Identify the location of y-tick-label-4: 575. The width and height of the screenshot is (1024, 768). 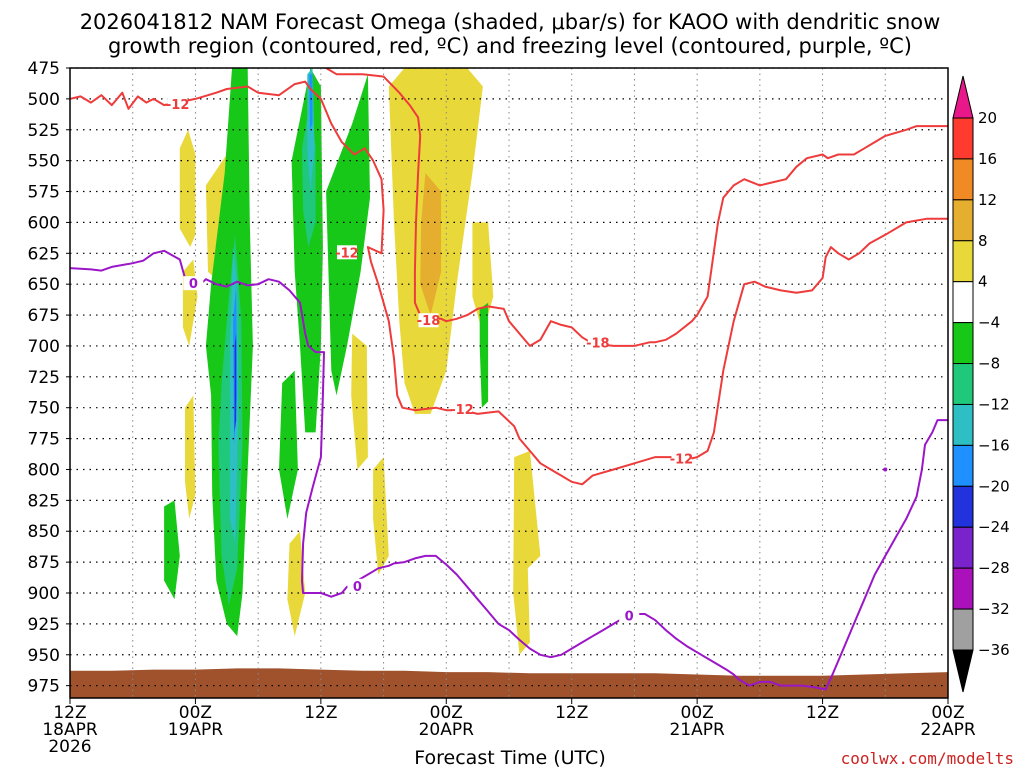
(44, 193).